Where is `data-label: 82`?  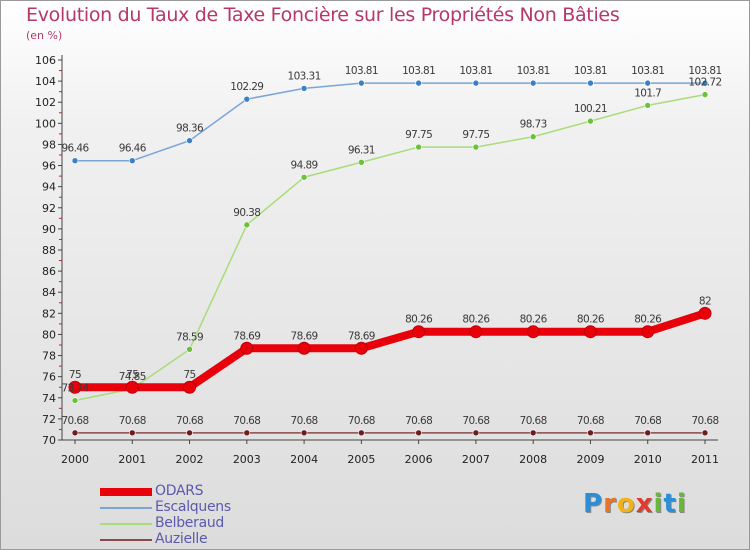
data-label: 82 is located at coordinates (705, 301).